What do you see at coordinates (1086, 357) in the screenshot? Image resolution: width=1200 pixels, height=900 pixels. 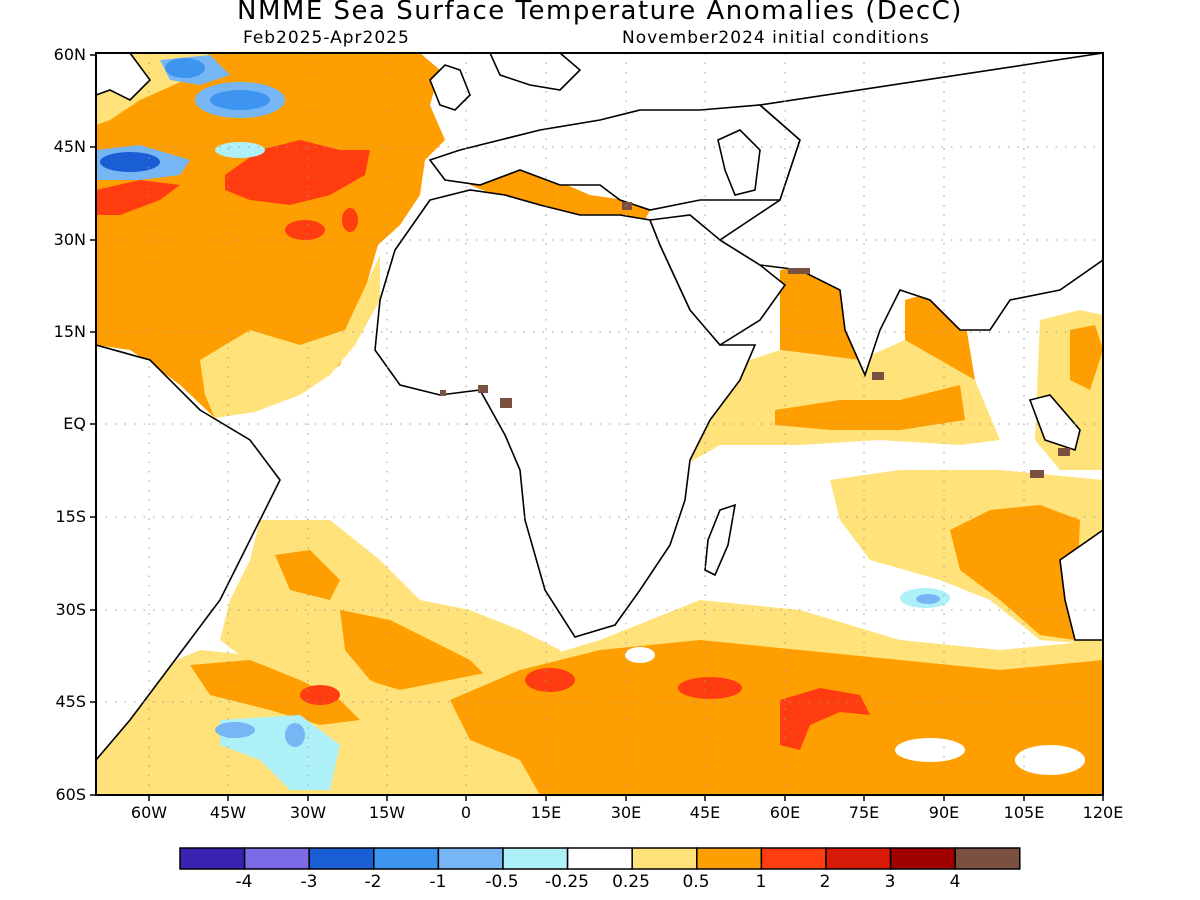 I see `indonesia-orange` at bounding box center [1086, 357].